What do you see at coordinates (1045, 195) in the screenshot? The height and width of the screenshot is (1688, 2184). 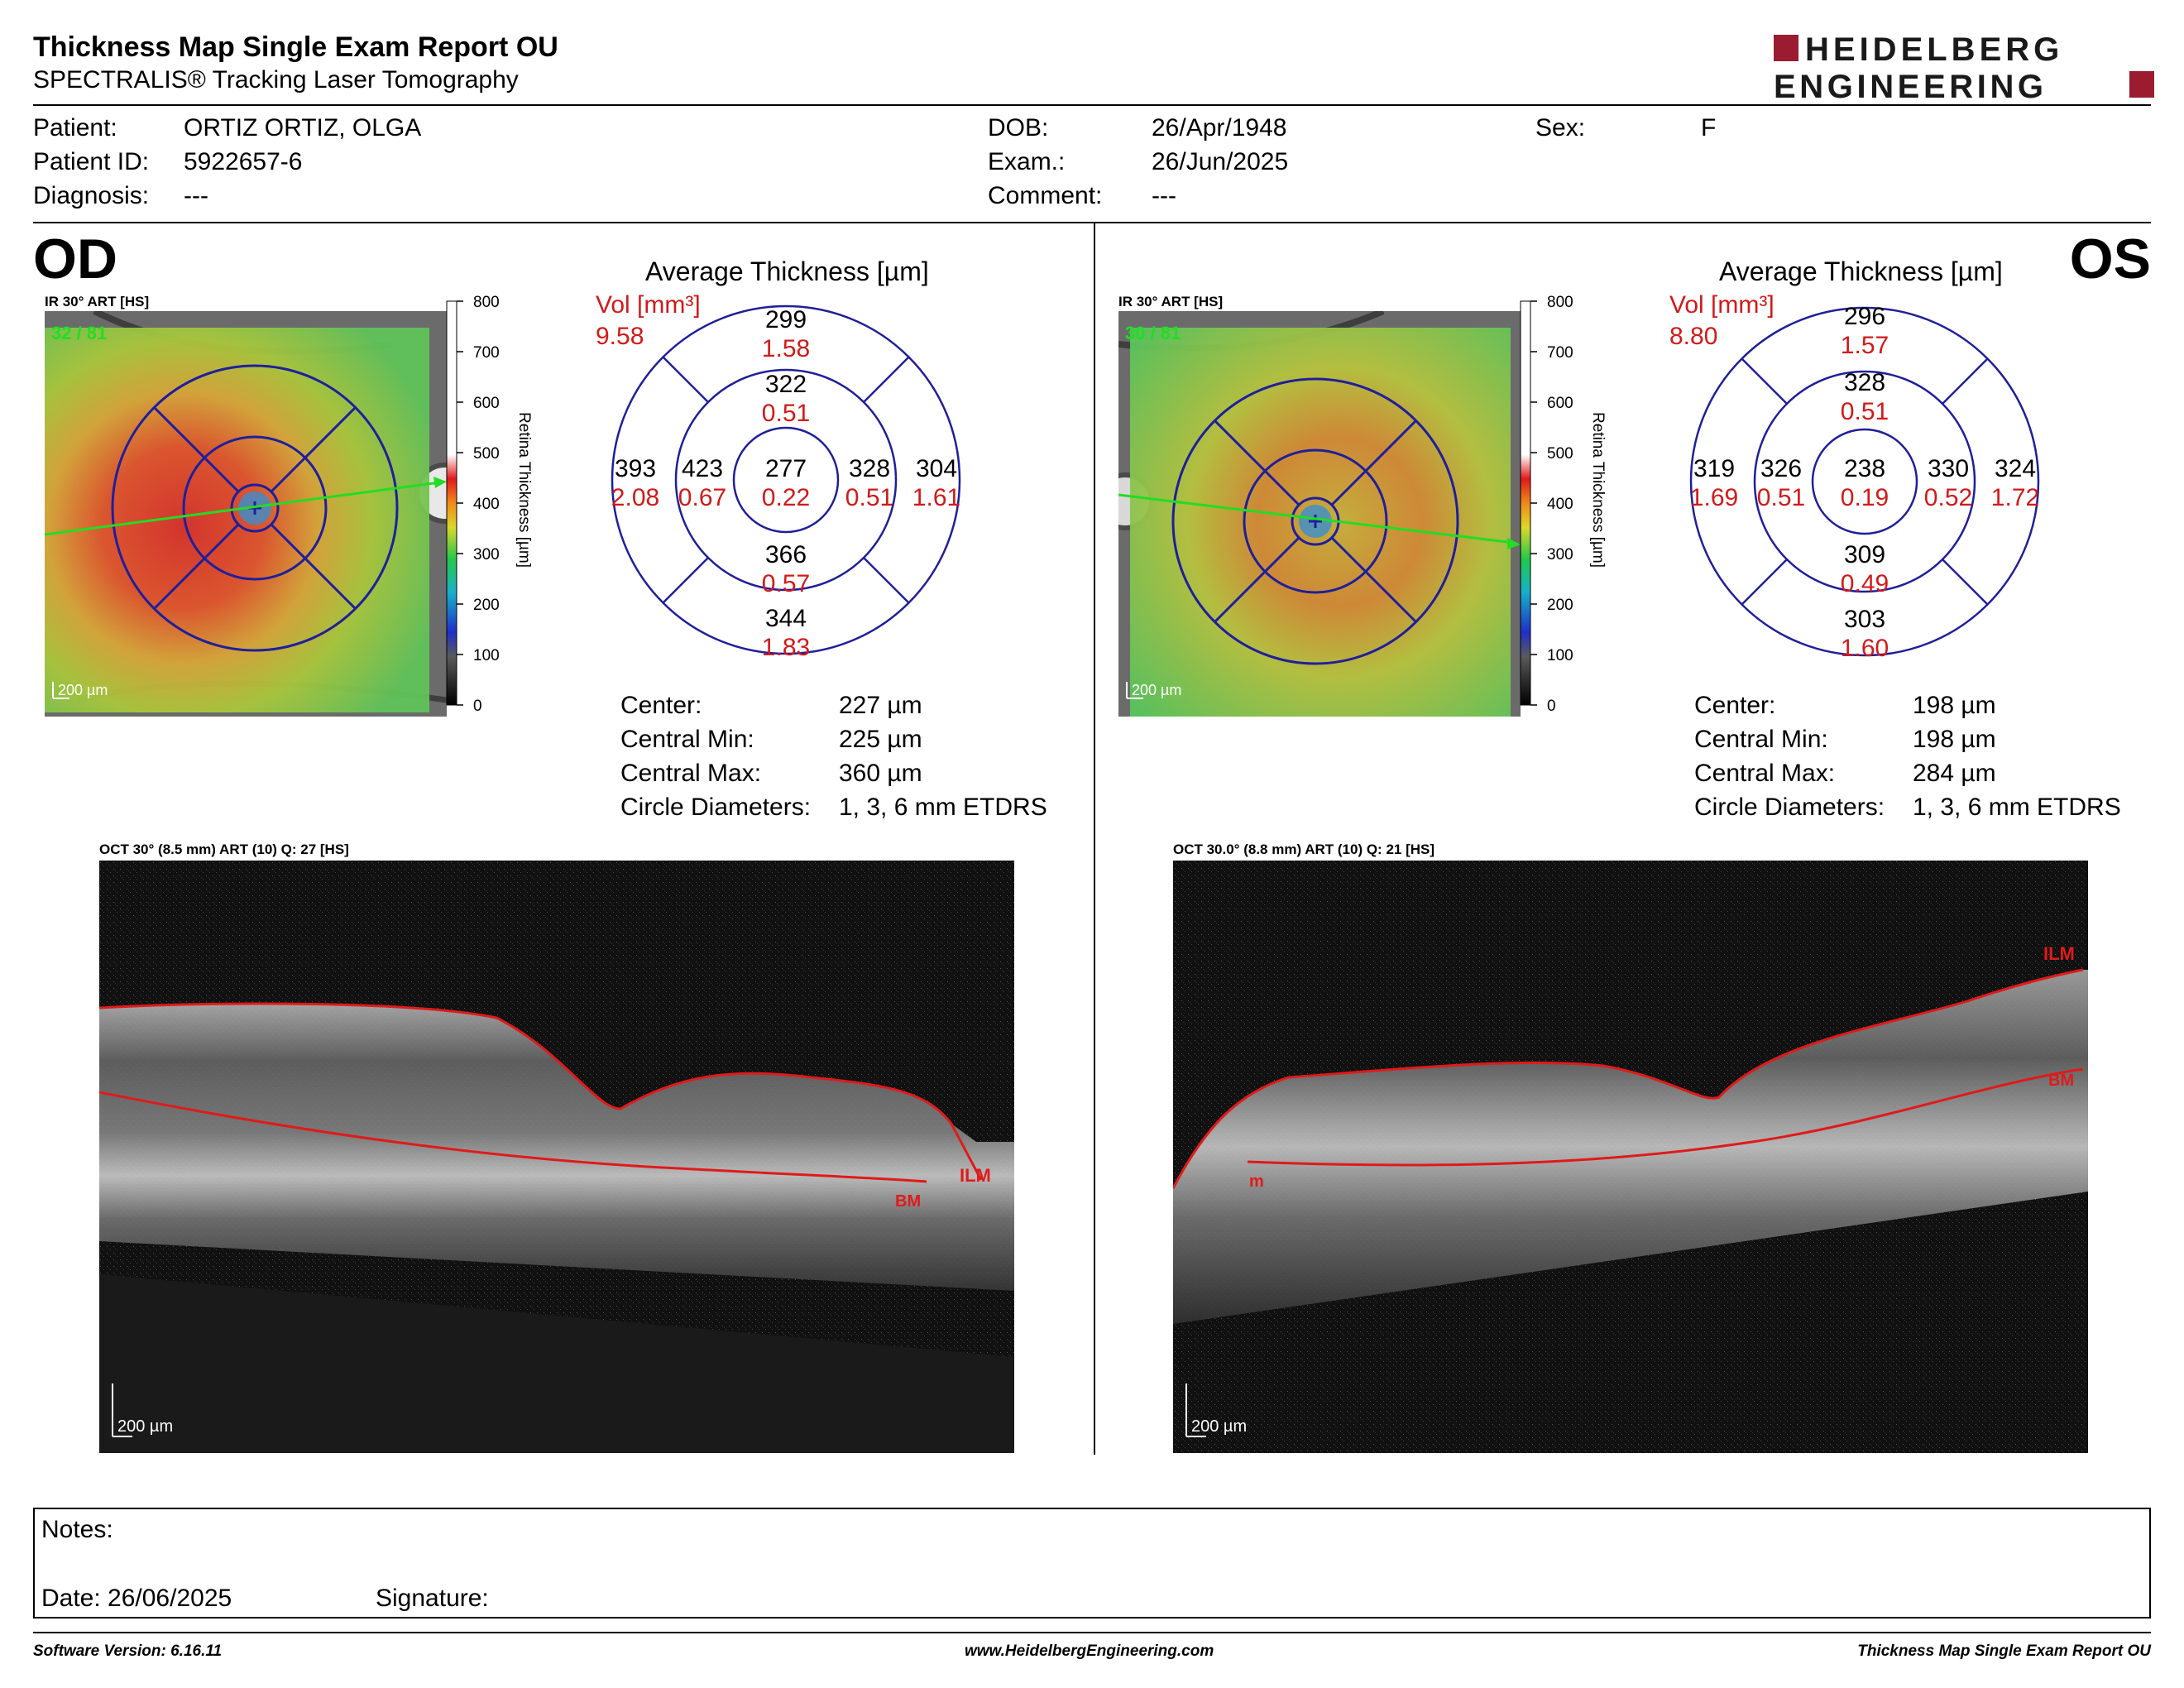 I see `comment-label: Comment:` at bounding box center [1045, 195].